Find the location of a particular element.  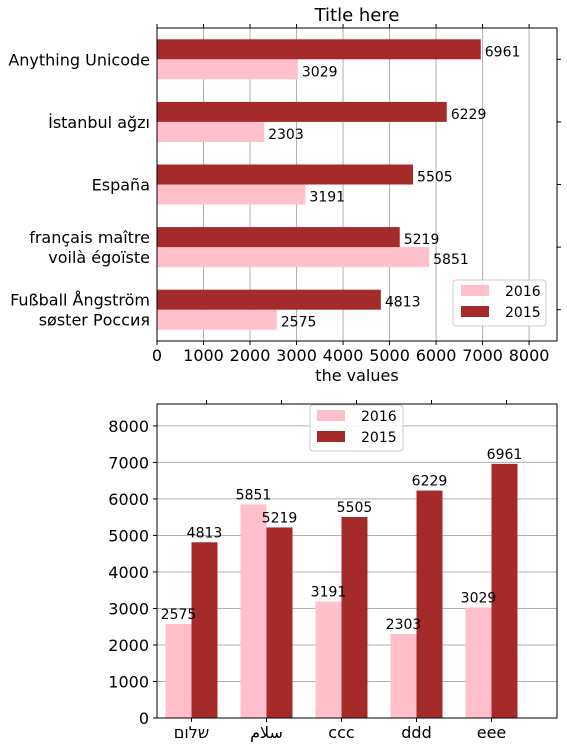

y-ticks: 0 1000 2000 3000 4000 5000 6000 7000 8000 is located at coordinates (132, 572).